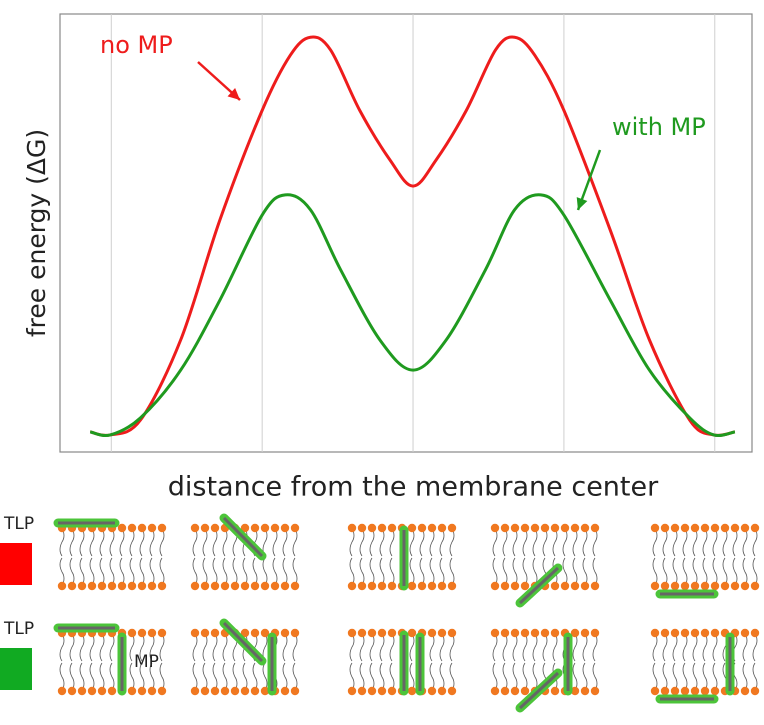 Image resolution: width=764 pixels, height=725 pixels. Describe the element at coordinates (243, 537) in the screenshot. I see `peptide-core` at that location.